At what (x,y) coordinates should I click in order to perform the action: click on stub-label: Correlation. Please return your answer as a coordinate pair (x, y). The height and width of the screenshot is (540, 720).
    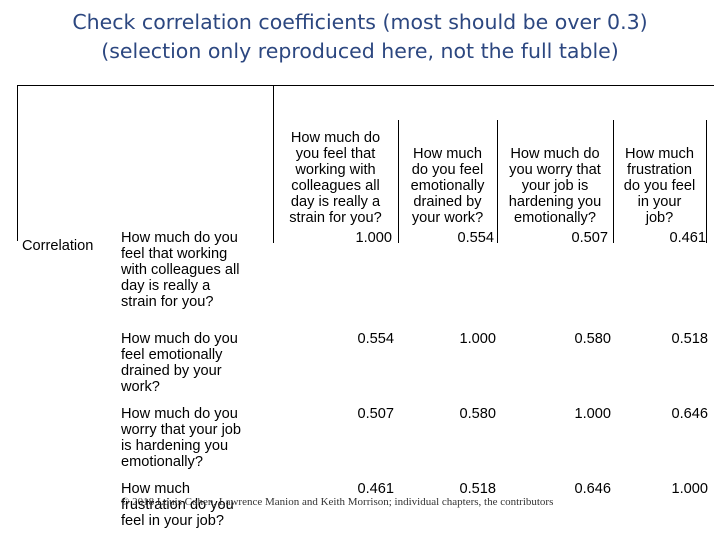
    Looking at the image, I should click on (58, 246).